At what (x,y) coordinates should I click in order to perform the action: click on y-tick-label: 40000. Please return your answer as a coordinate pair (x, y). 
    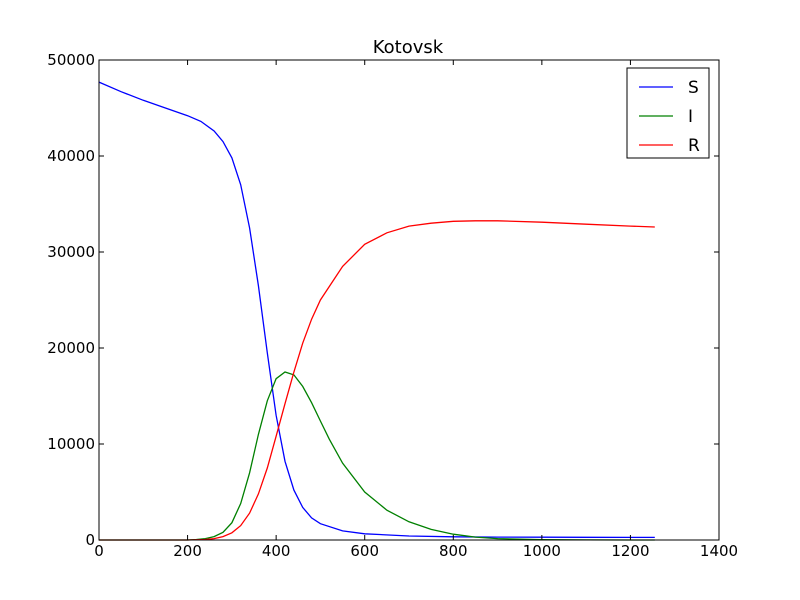
    Looking at the image, I should click on (71, 156).